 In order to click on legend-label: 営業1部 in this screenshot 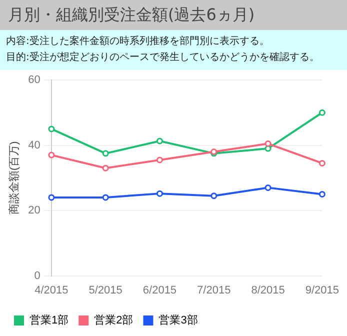, I will do `click(49, 320)`.